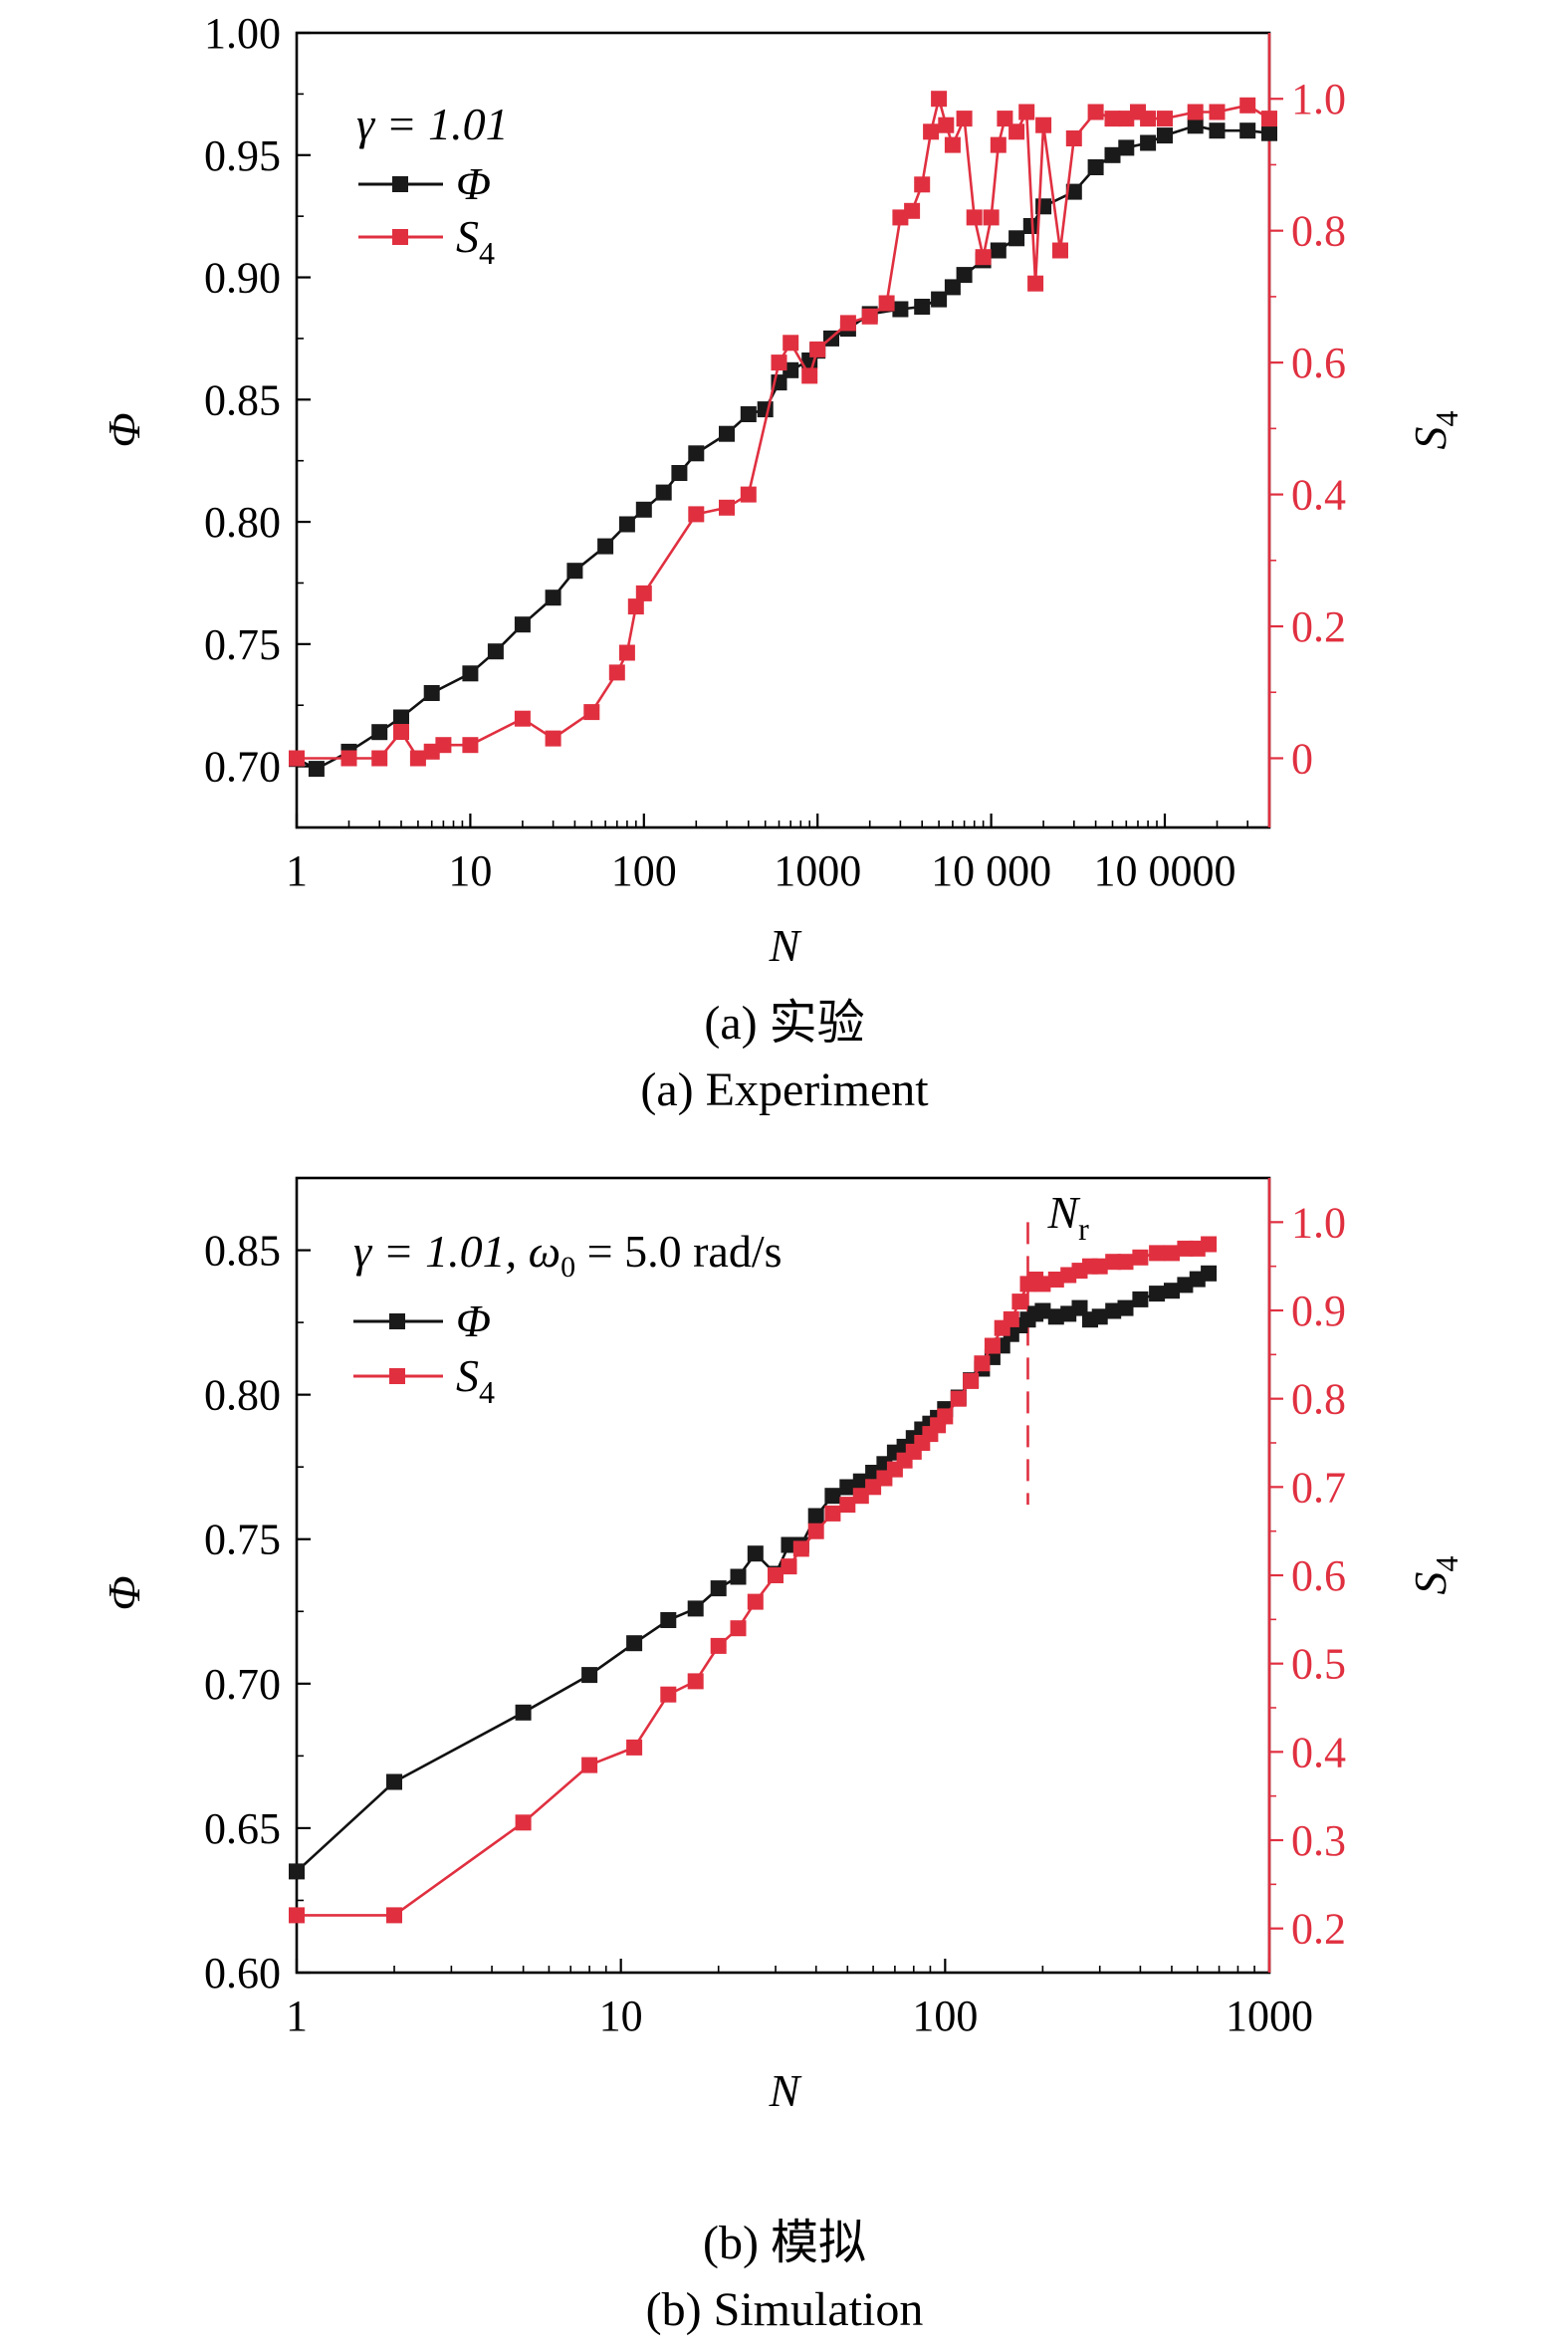 The width and height of the screenshot is (1568, 2352). I want to click on chart-b-y2-tick-label: 0.5, so click(1318, 1664).